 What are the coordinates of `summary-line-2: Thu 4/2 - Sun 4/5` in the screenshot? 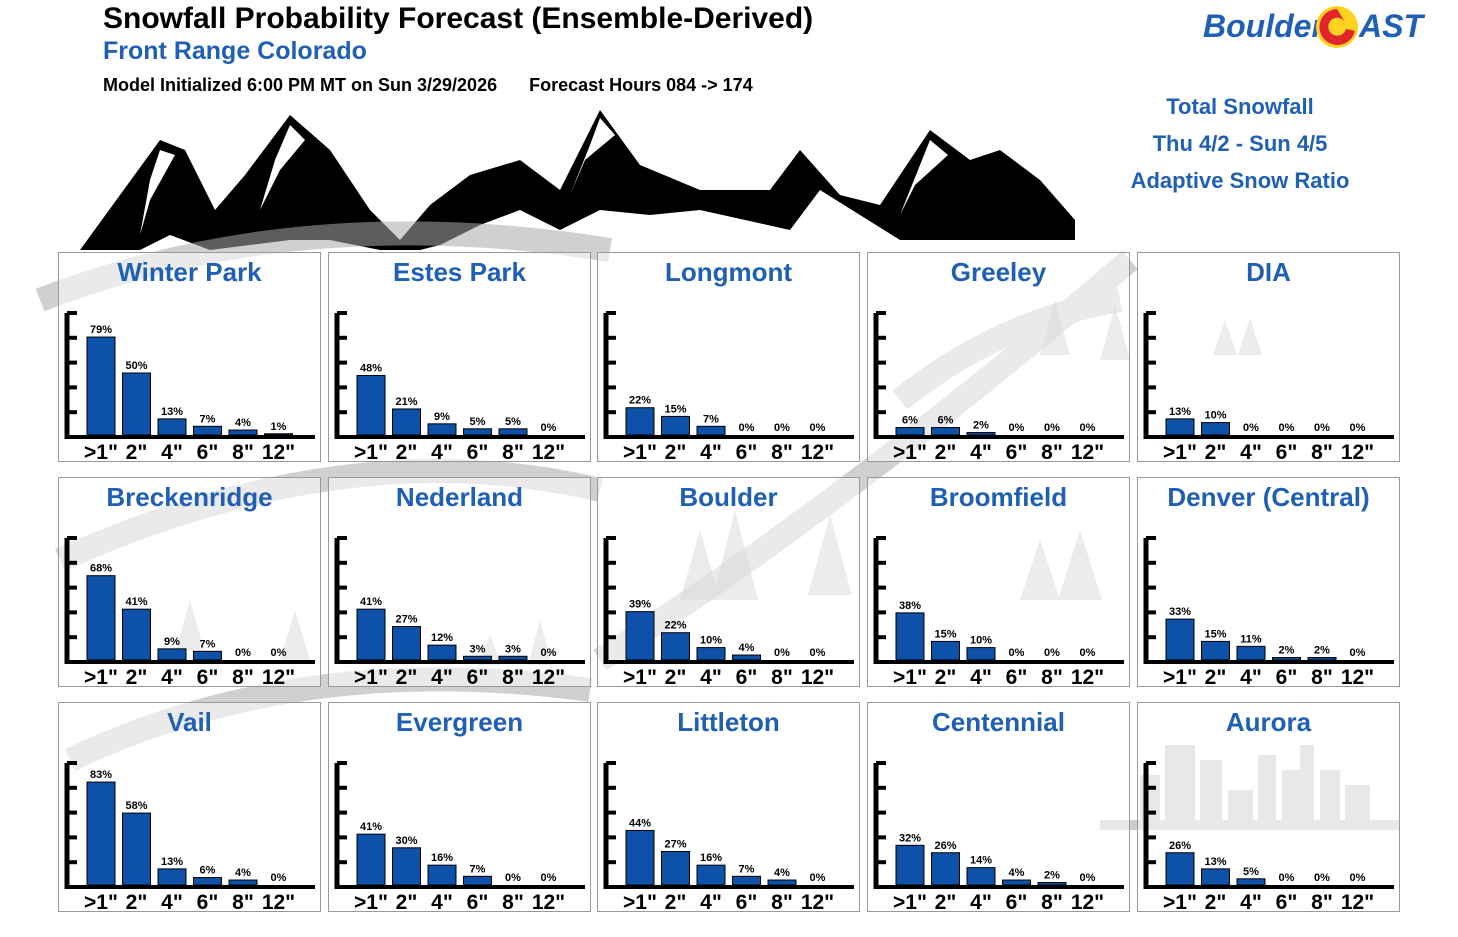 It's located at (1240, 143).